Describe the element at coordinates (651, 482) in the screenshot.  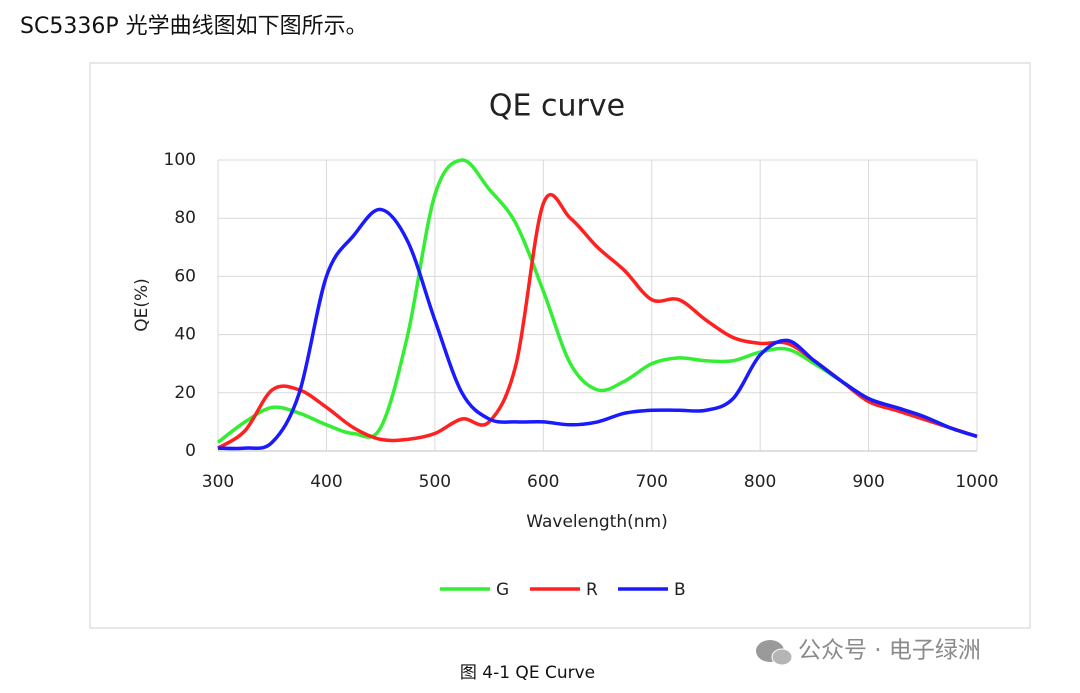
I see `x-tick-label: 700` at that location.